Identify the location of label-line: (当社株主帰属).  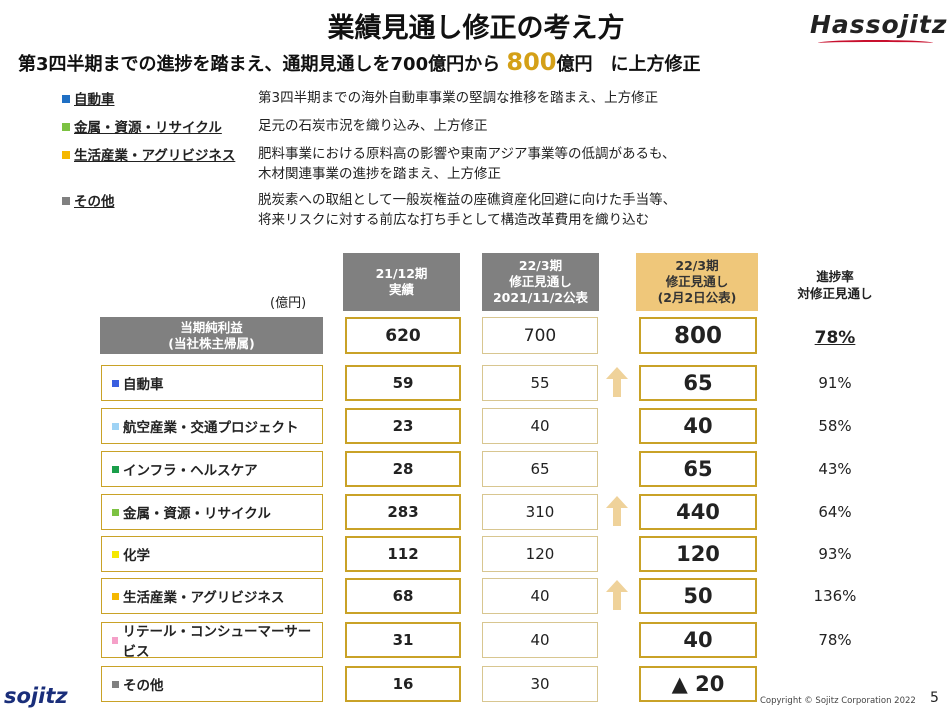
(211, 343).